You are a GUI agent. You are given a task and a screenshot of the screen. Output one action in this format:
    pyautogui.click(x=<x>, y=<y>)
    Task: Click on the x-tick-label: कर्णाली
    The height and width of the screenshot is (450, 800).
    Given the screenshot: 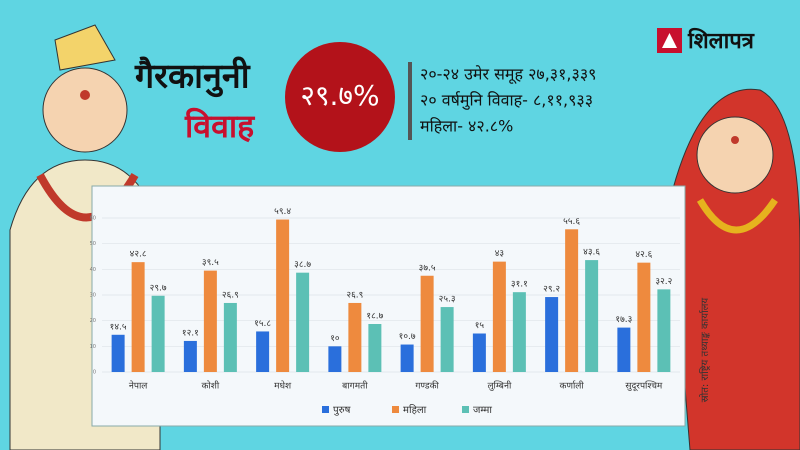 What is the action you would take?
    pyautogui.click(x=572, y=386)
    